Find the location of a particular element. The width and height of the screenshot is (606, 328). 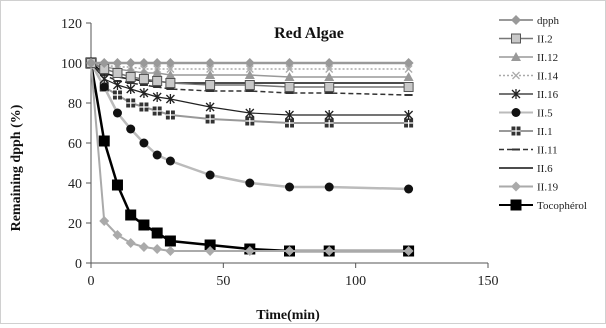

series-dpph is located at coordinates (250, 63).